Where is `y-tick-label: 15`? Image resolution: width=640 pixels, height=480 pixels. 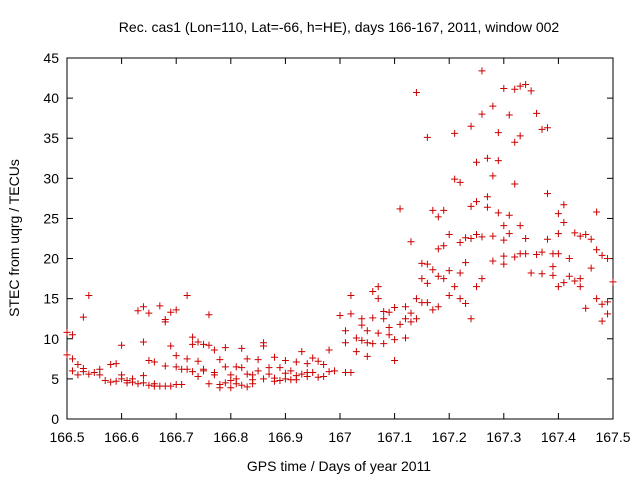
y-tick-label: 15 is located at coordinates (51, 299).